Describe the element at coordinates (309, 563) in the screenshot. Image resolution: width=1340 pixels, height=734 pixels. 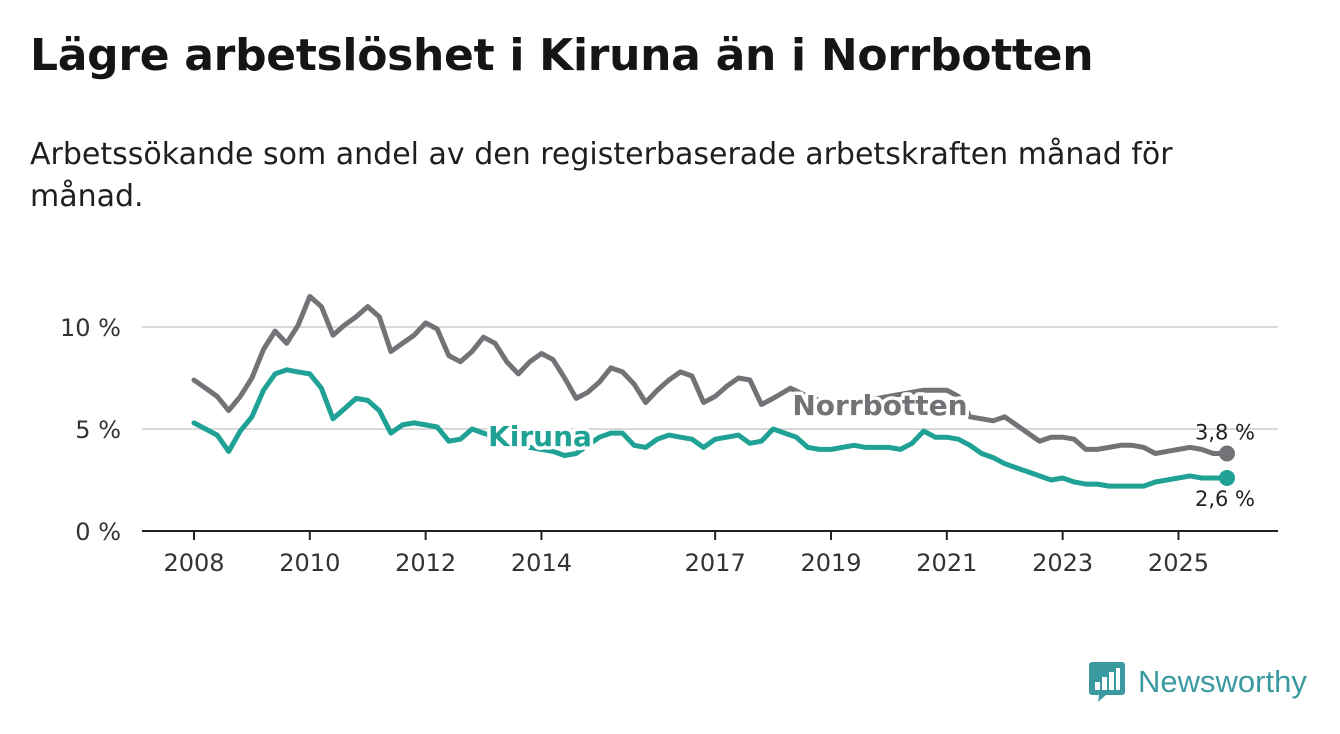
I see `x-tick-label: 2010` at that location.